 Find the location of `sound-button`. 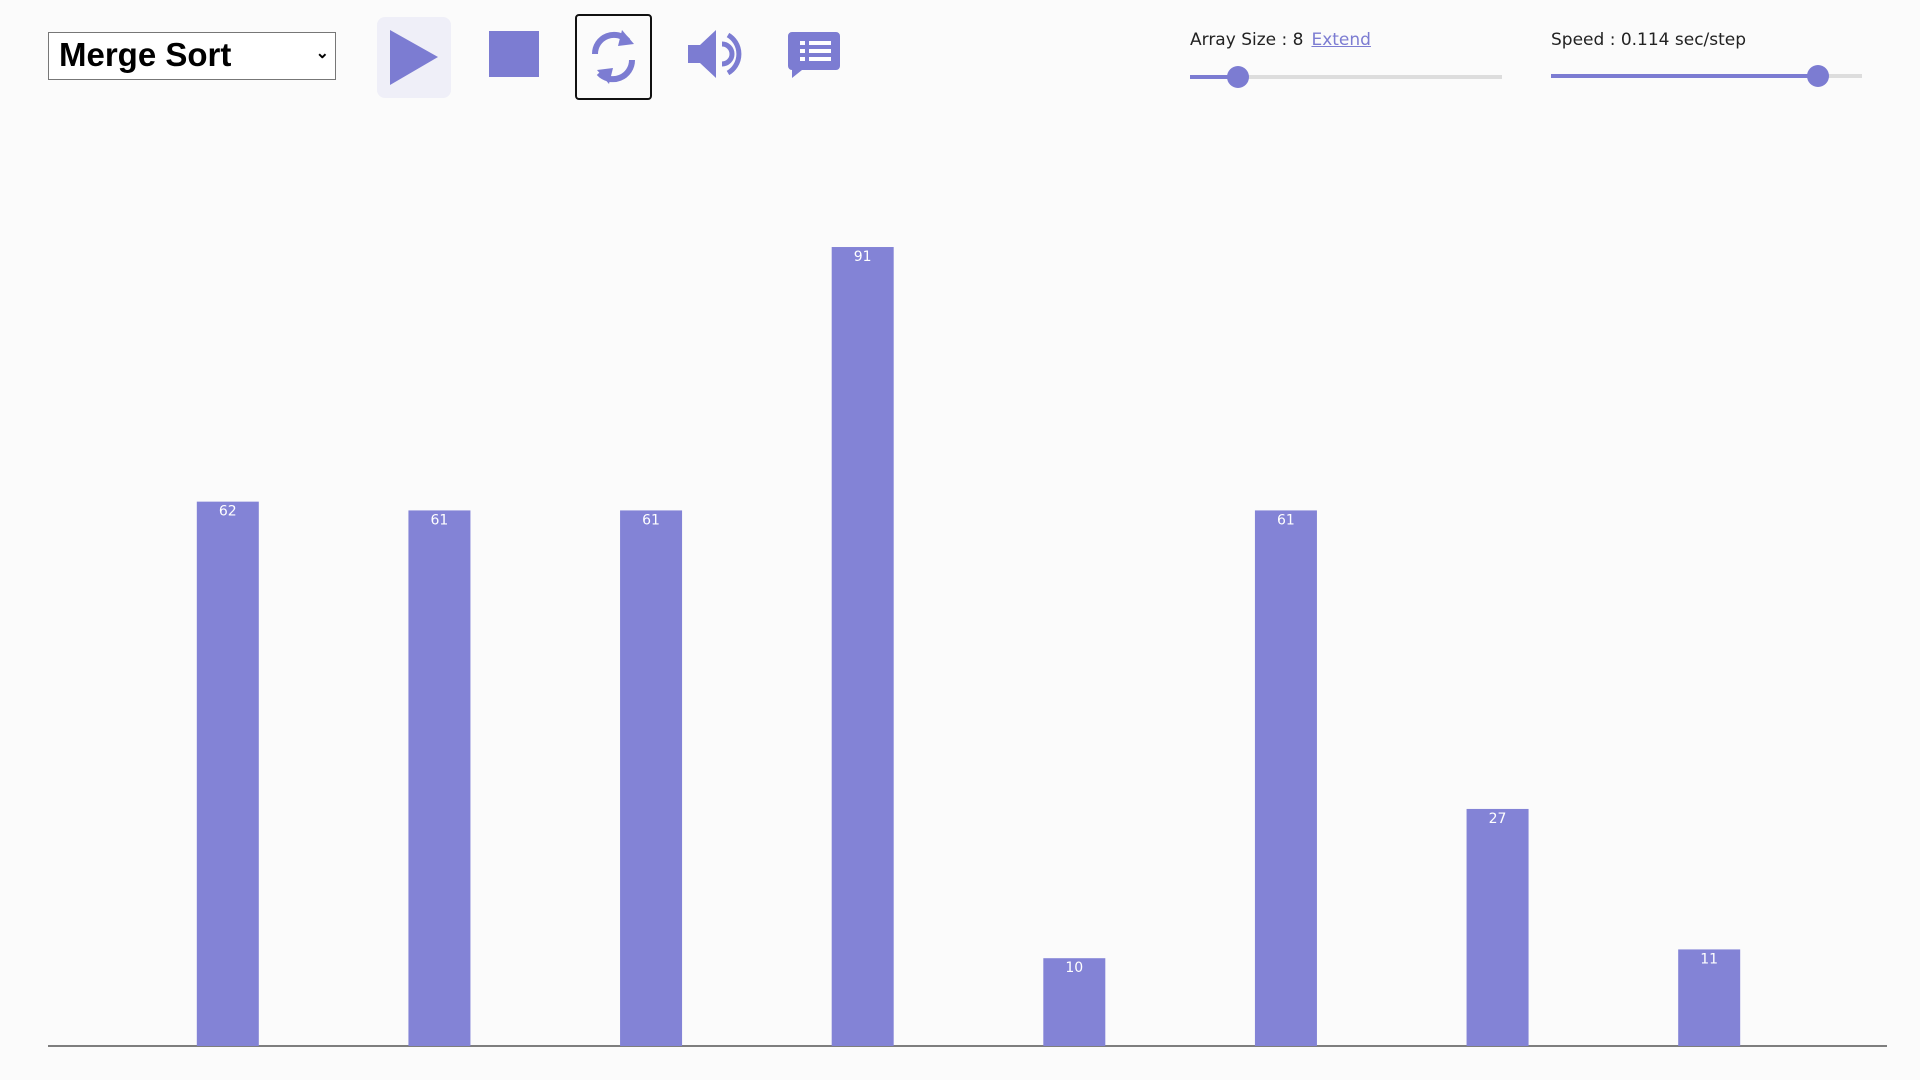

sound-button is located at coordinates (715, 54).